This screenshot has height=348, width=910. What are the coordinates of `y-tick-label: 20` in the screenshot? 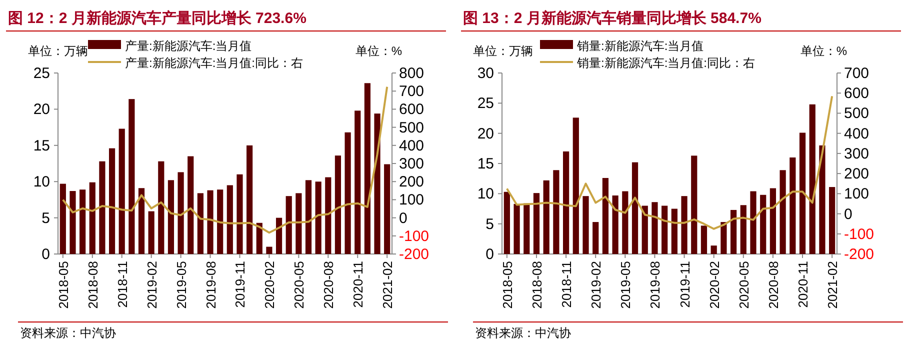 It's located at (41, 109).